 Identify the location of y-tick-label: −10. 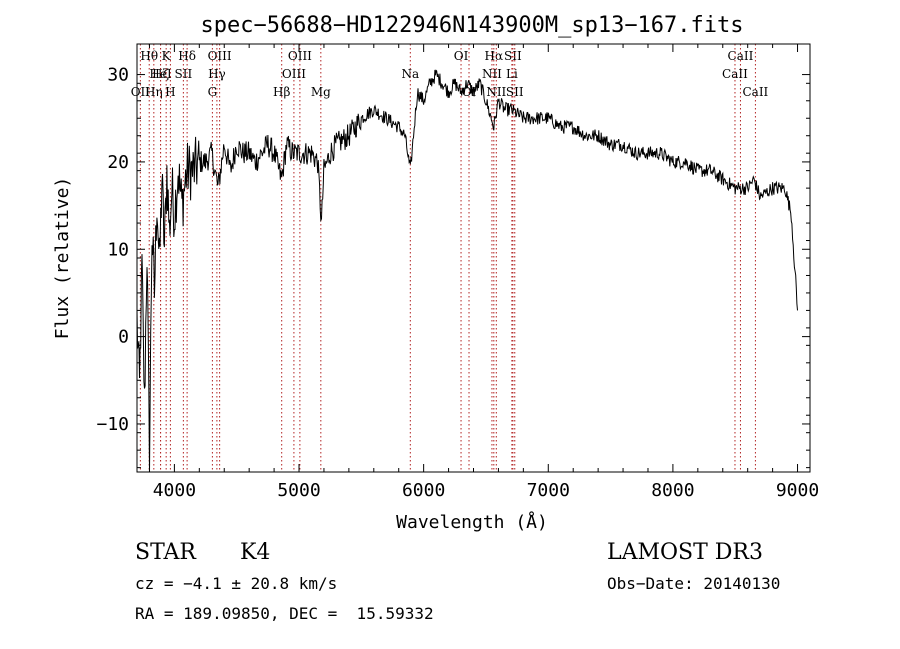
(112, 424).